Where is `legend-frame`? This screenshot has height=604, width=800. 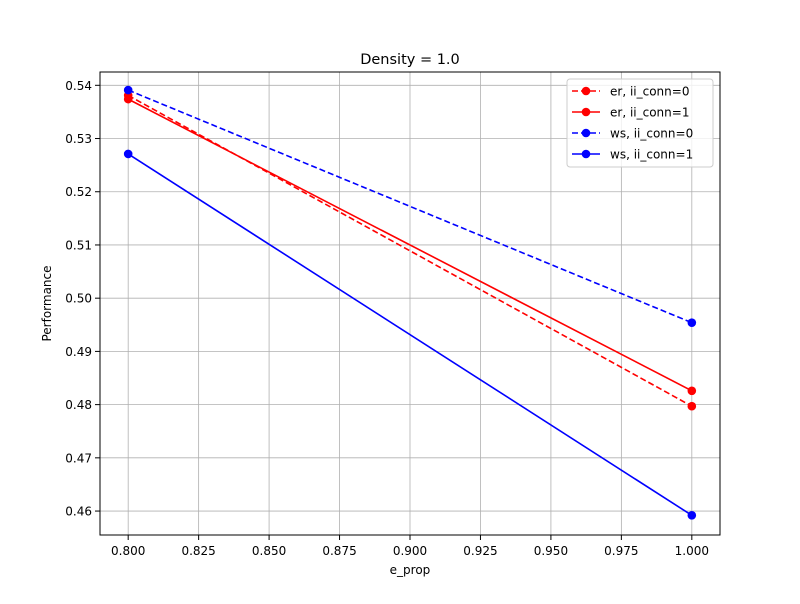 legend-frame is located at coordinates (640, 123).